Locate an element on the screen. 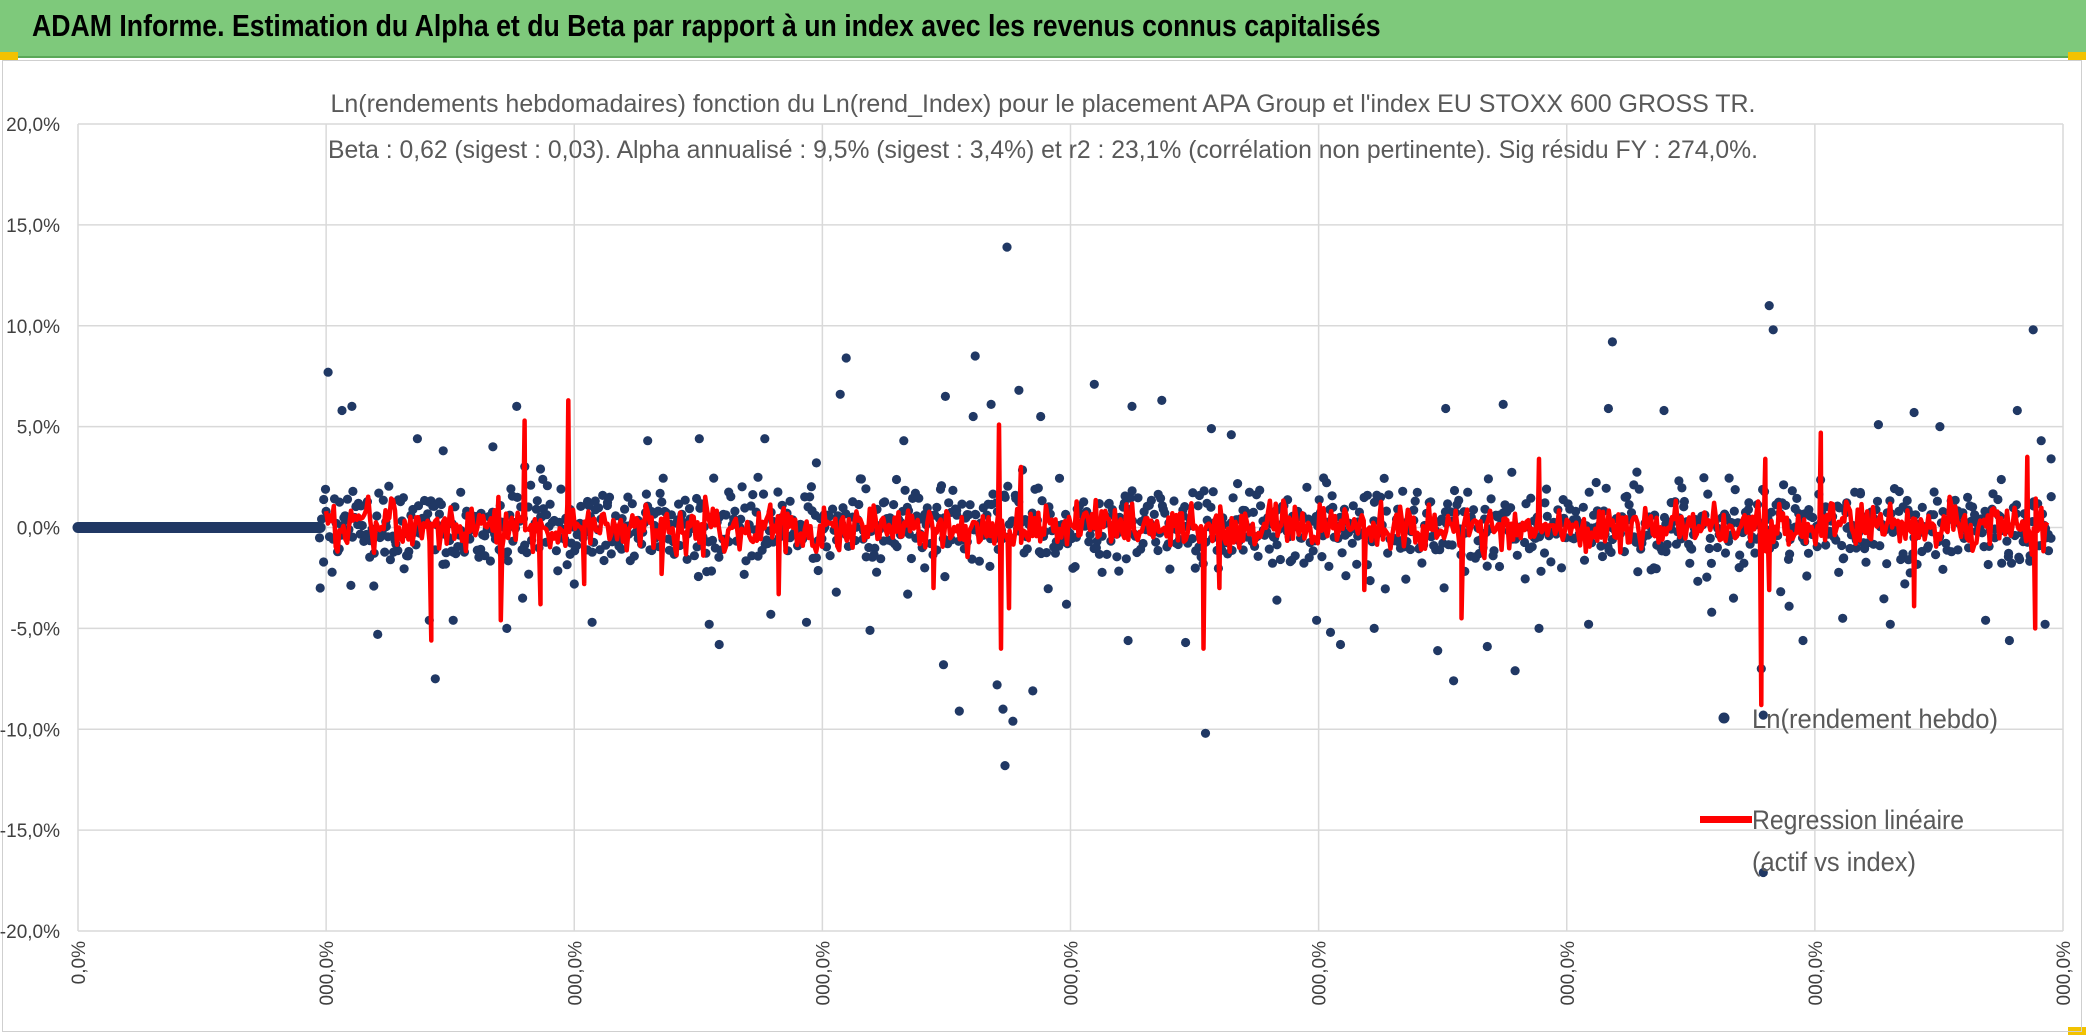  corner-marker-top-right is located at coordinates (2077, 56).